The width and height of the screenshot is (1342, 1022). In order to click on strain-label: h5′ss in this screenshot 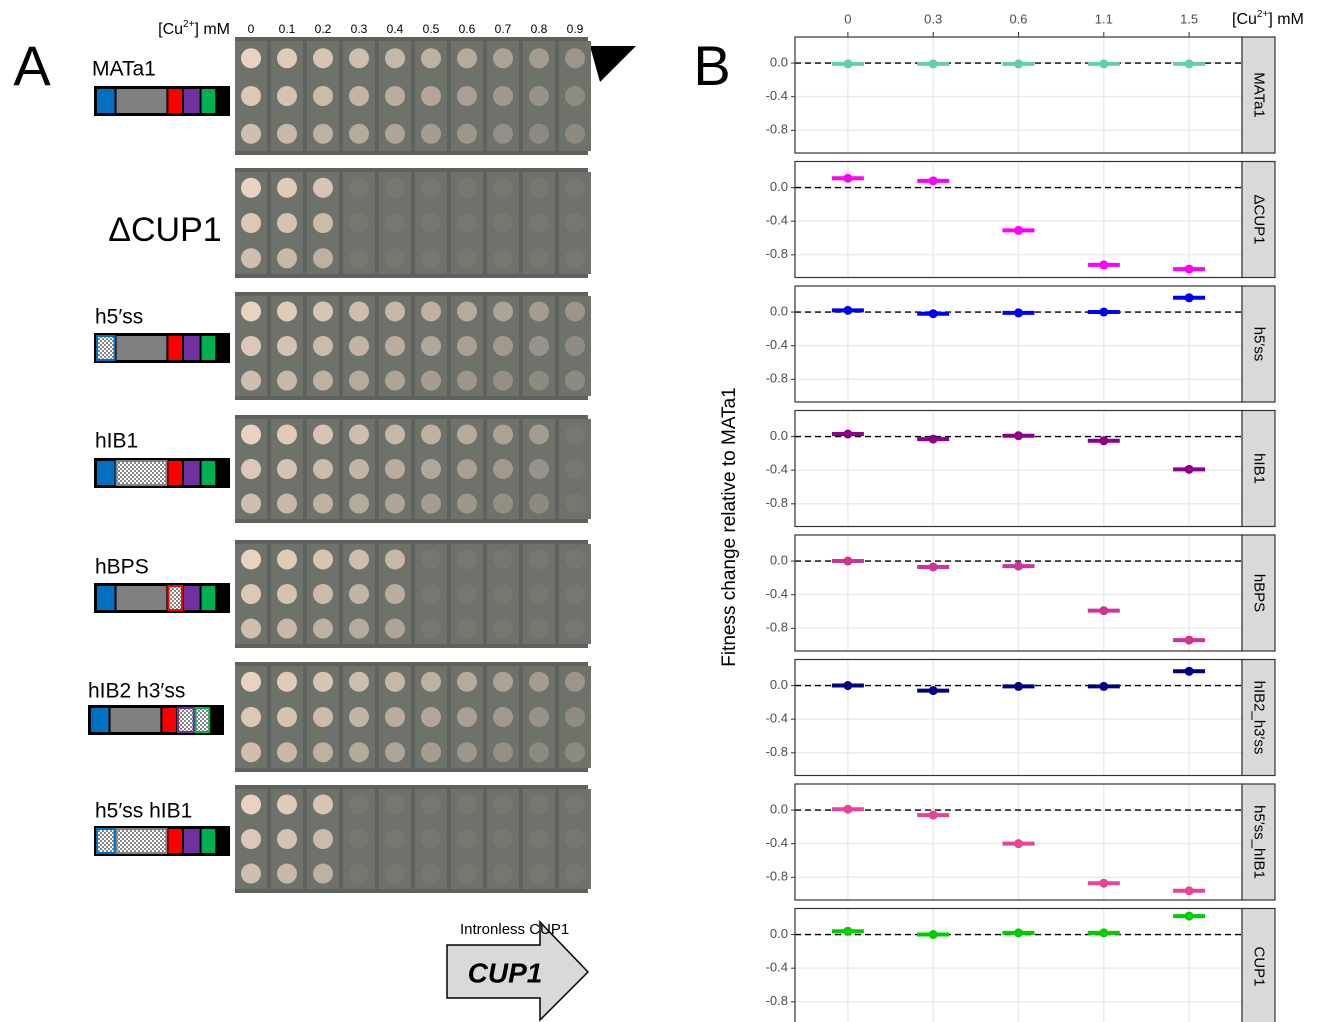, I will do `click(119, 317)`.